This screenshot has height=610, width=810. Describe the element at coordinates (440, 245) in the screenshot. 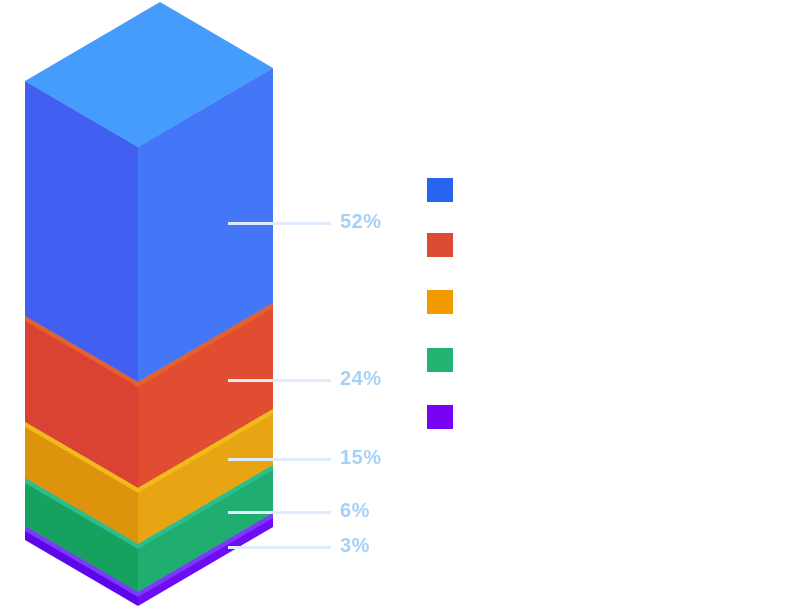

I see `legend-swatch-red` at that location.